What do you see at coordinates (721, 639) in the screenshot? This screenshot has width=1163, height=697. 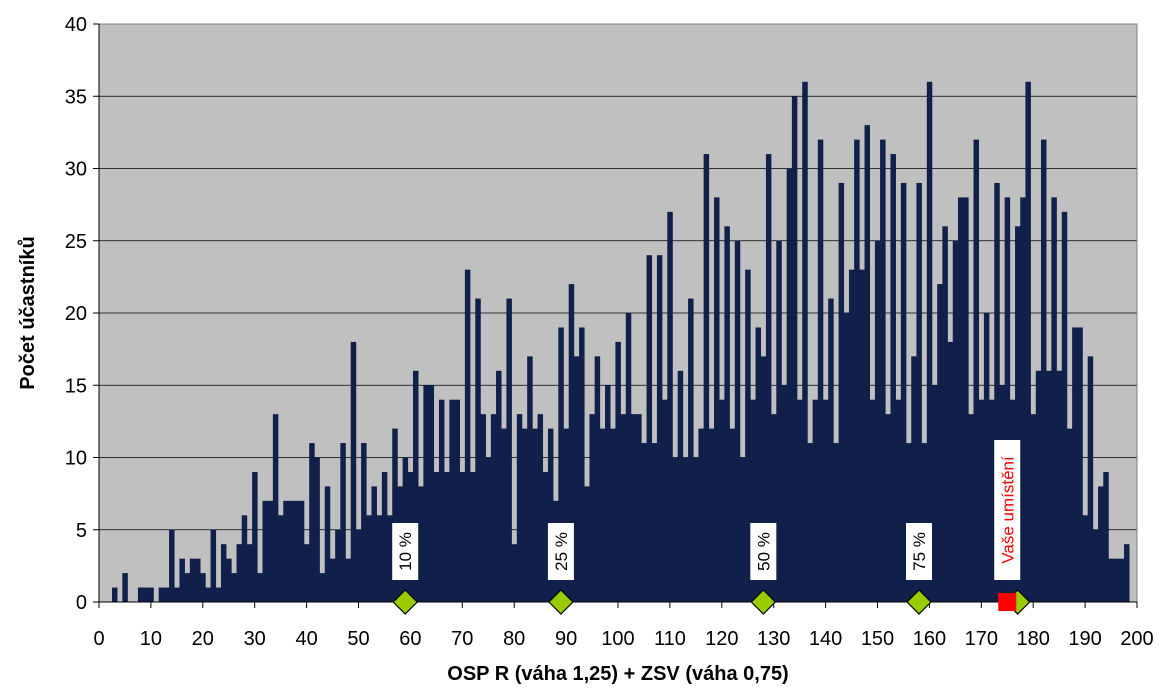 I see `x-tick-label: 120` at bounding box center [721, 639].